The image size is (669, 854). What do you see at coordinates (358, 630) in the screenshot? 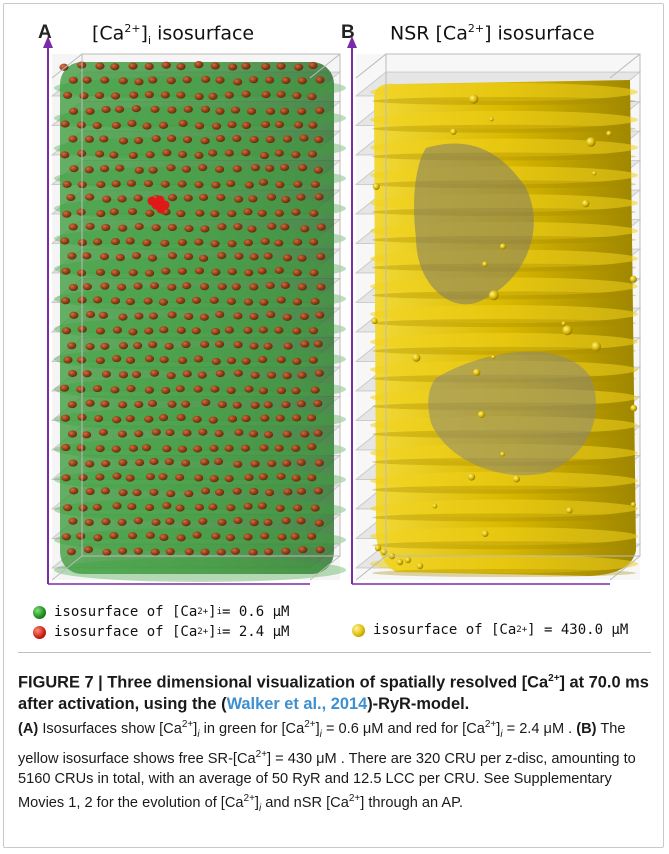
I see `yellow-sphere-icon` at bounding box center [358, 630].